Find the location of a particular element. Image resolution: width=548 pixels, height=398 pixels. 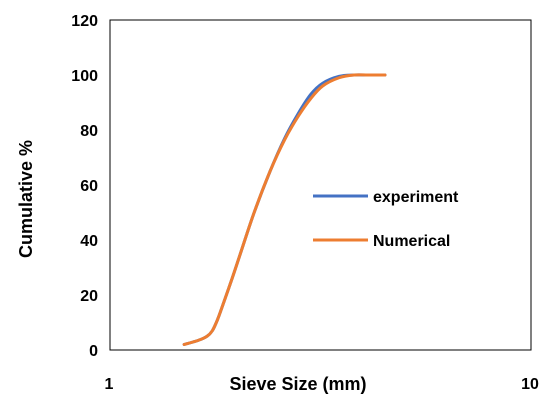

y-tick-label: 60 is located at coordinates (89, 186).